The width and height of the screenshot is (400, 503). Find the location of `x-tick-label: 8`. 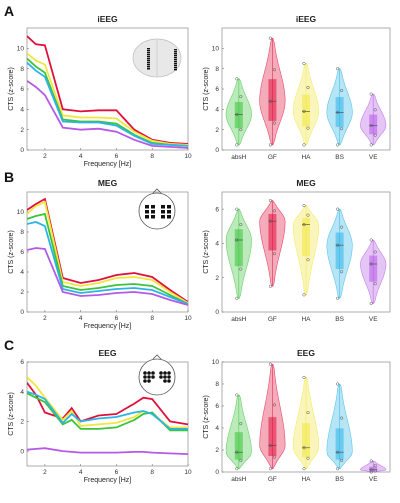

x-tick-label: 8 is located at coordinates (152, 156).